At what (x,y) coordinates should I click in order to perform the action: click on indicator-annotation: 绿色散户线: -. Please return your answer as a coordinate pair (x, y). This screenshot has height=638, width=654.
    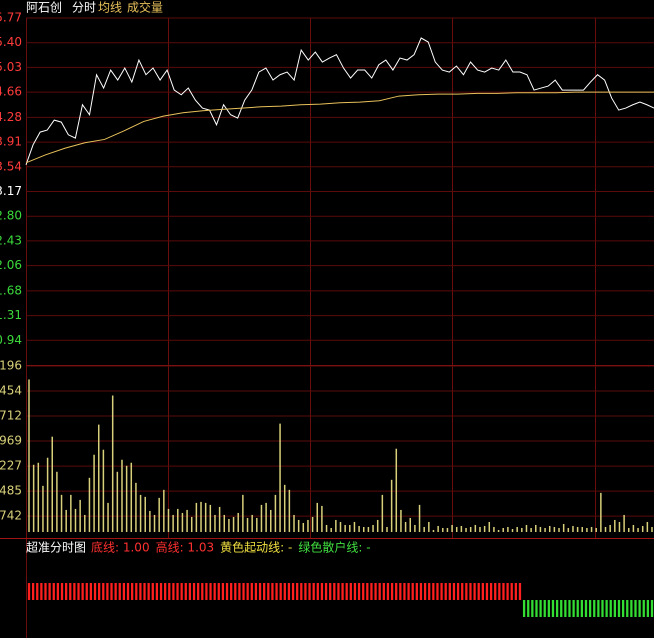
    Looking at the image, I should click on (334, 547).